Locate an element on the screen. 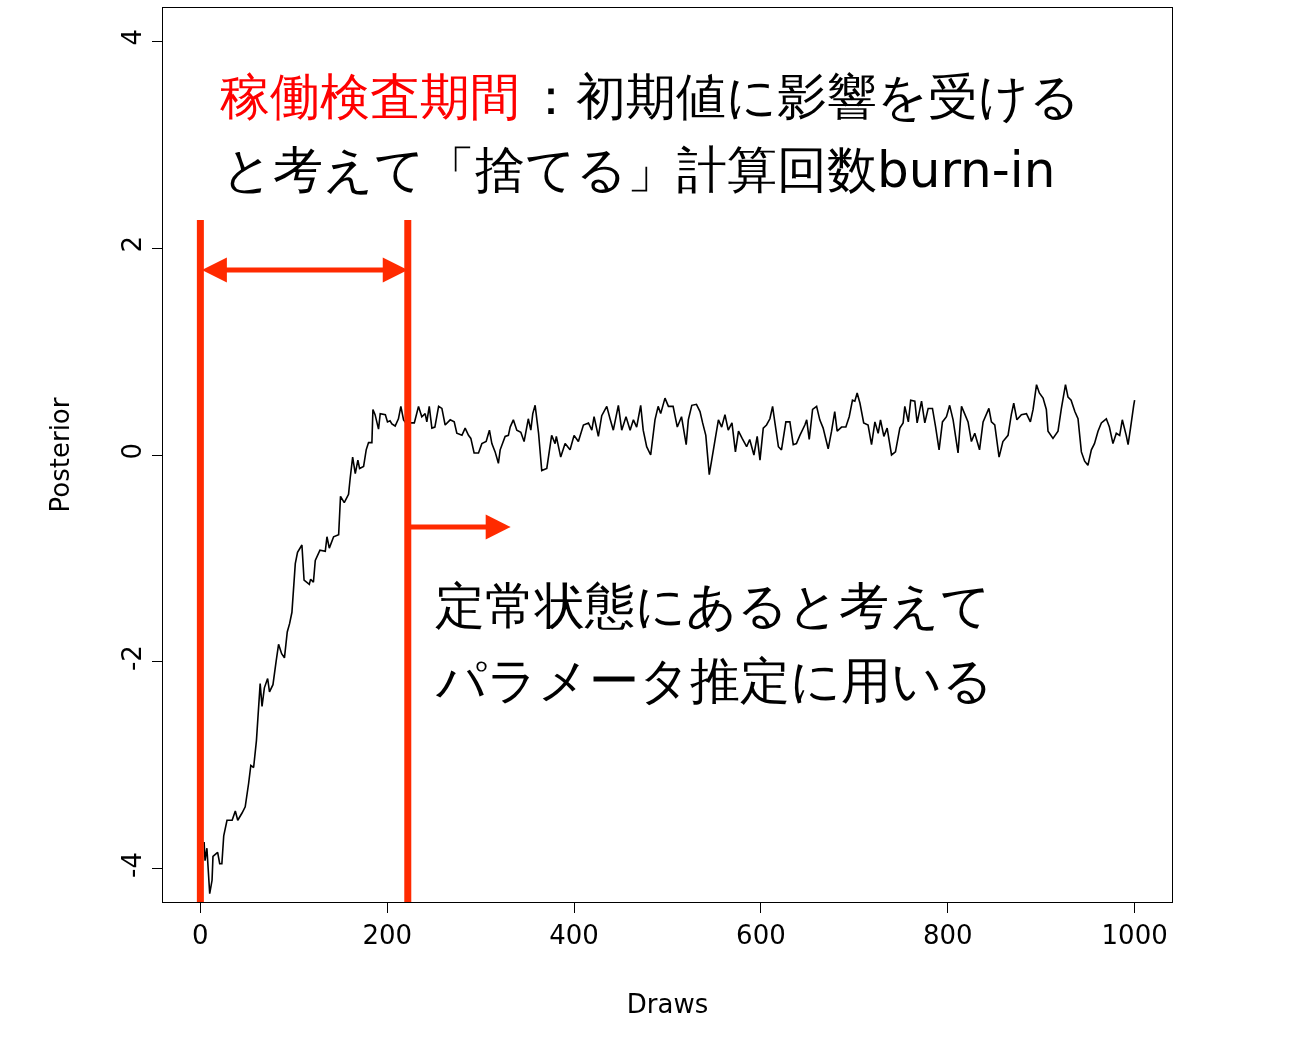 The image size is (1301, 1053). y-tick-label: 0 is located at coordinates (132, 451).